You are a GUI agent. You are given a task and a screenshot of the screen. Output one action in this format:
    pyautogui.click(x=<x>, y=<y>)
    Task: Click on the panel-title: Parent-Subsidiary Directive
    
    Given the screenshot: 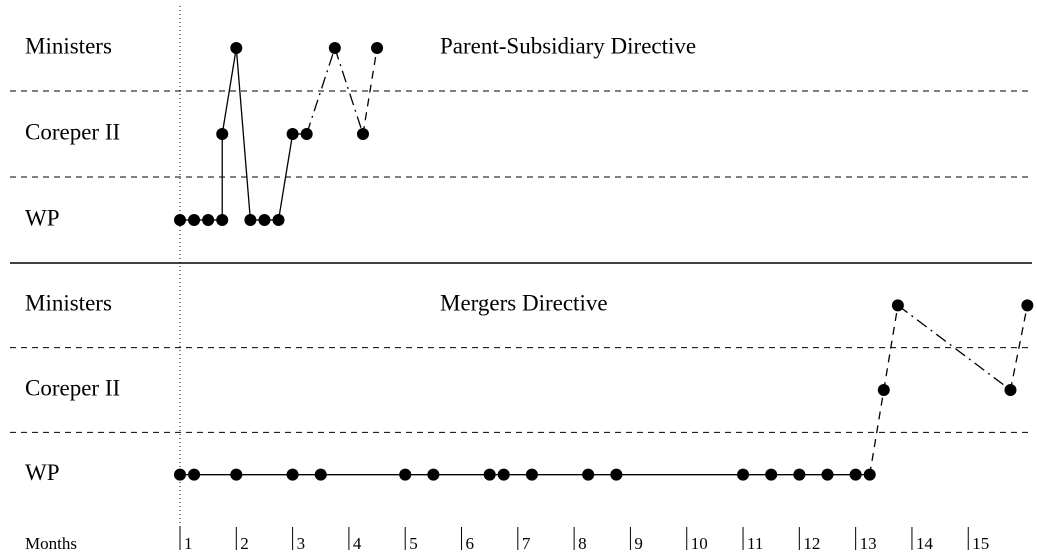 What is the action you would take?
    pyautogui.click(x=568, y=45)
    